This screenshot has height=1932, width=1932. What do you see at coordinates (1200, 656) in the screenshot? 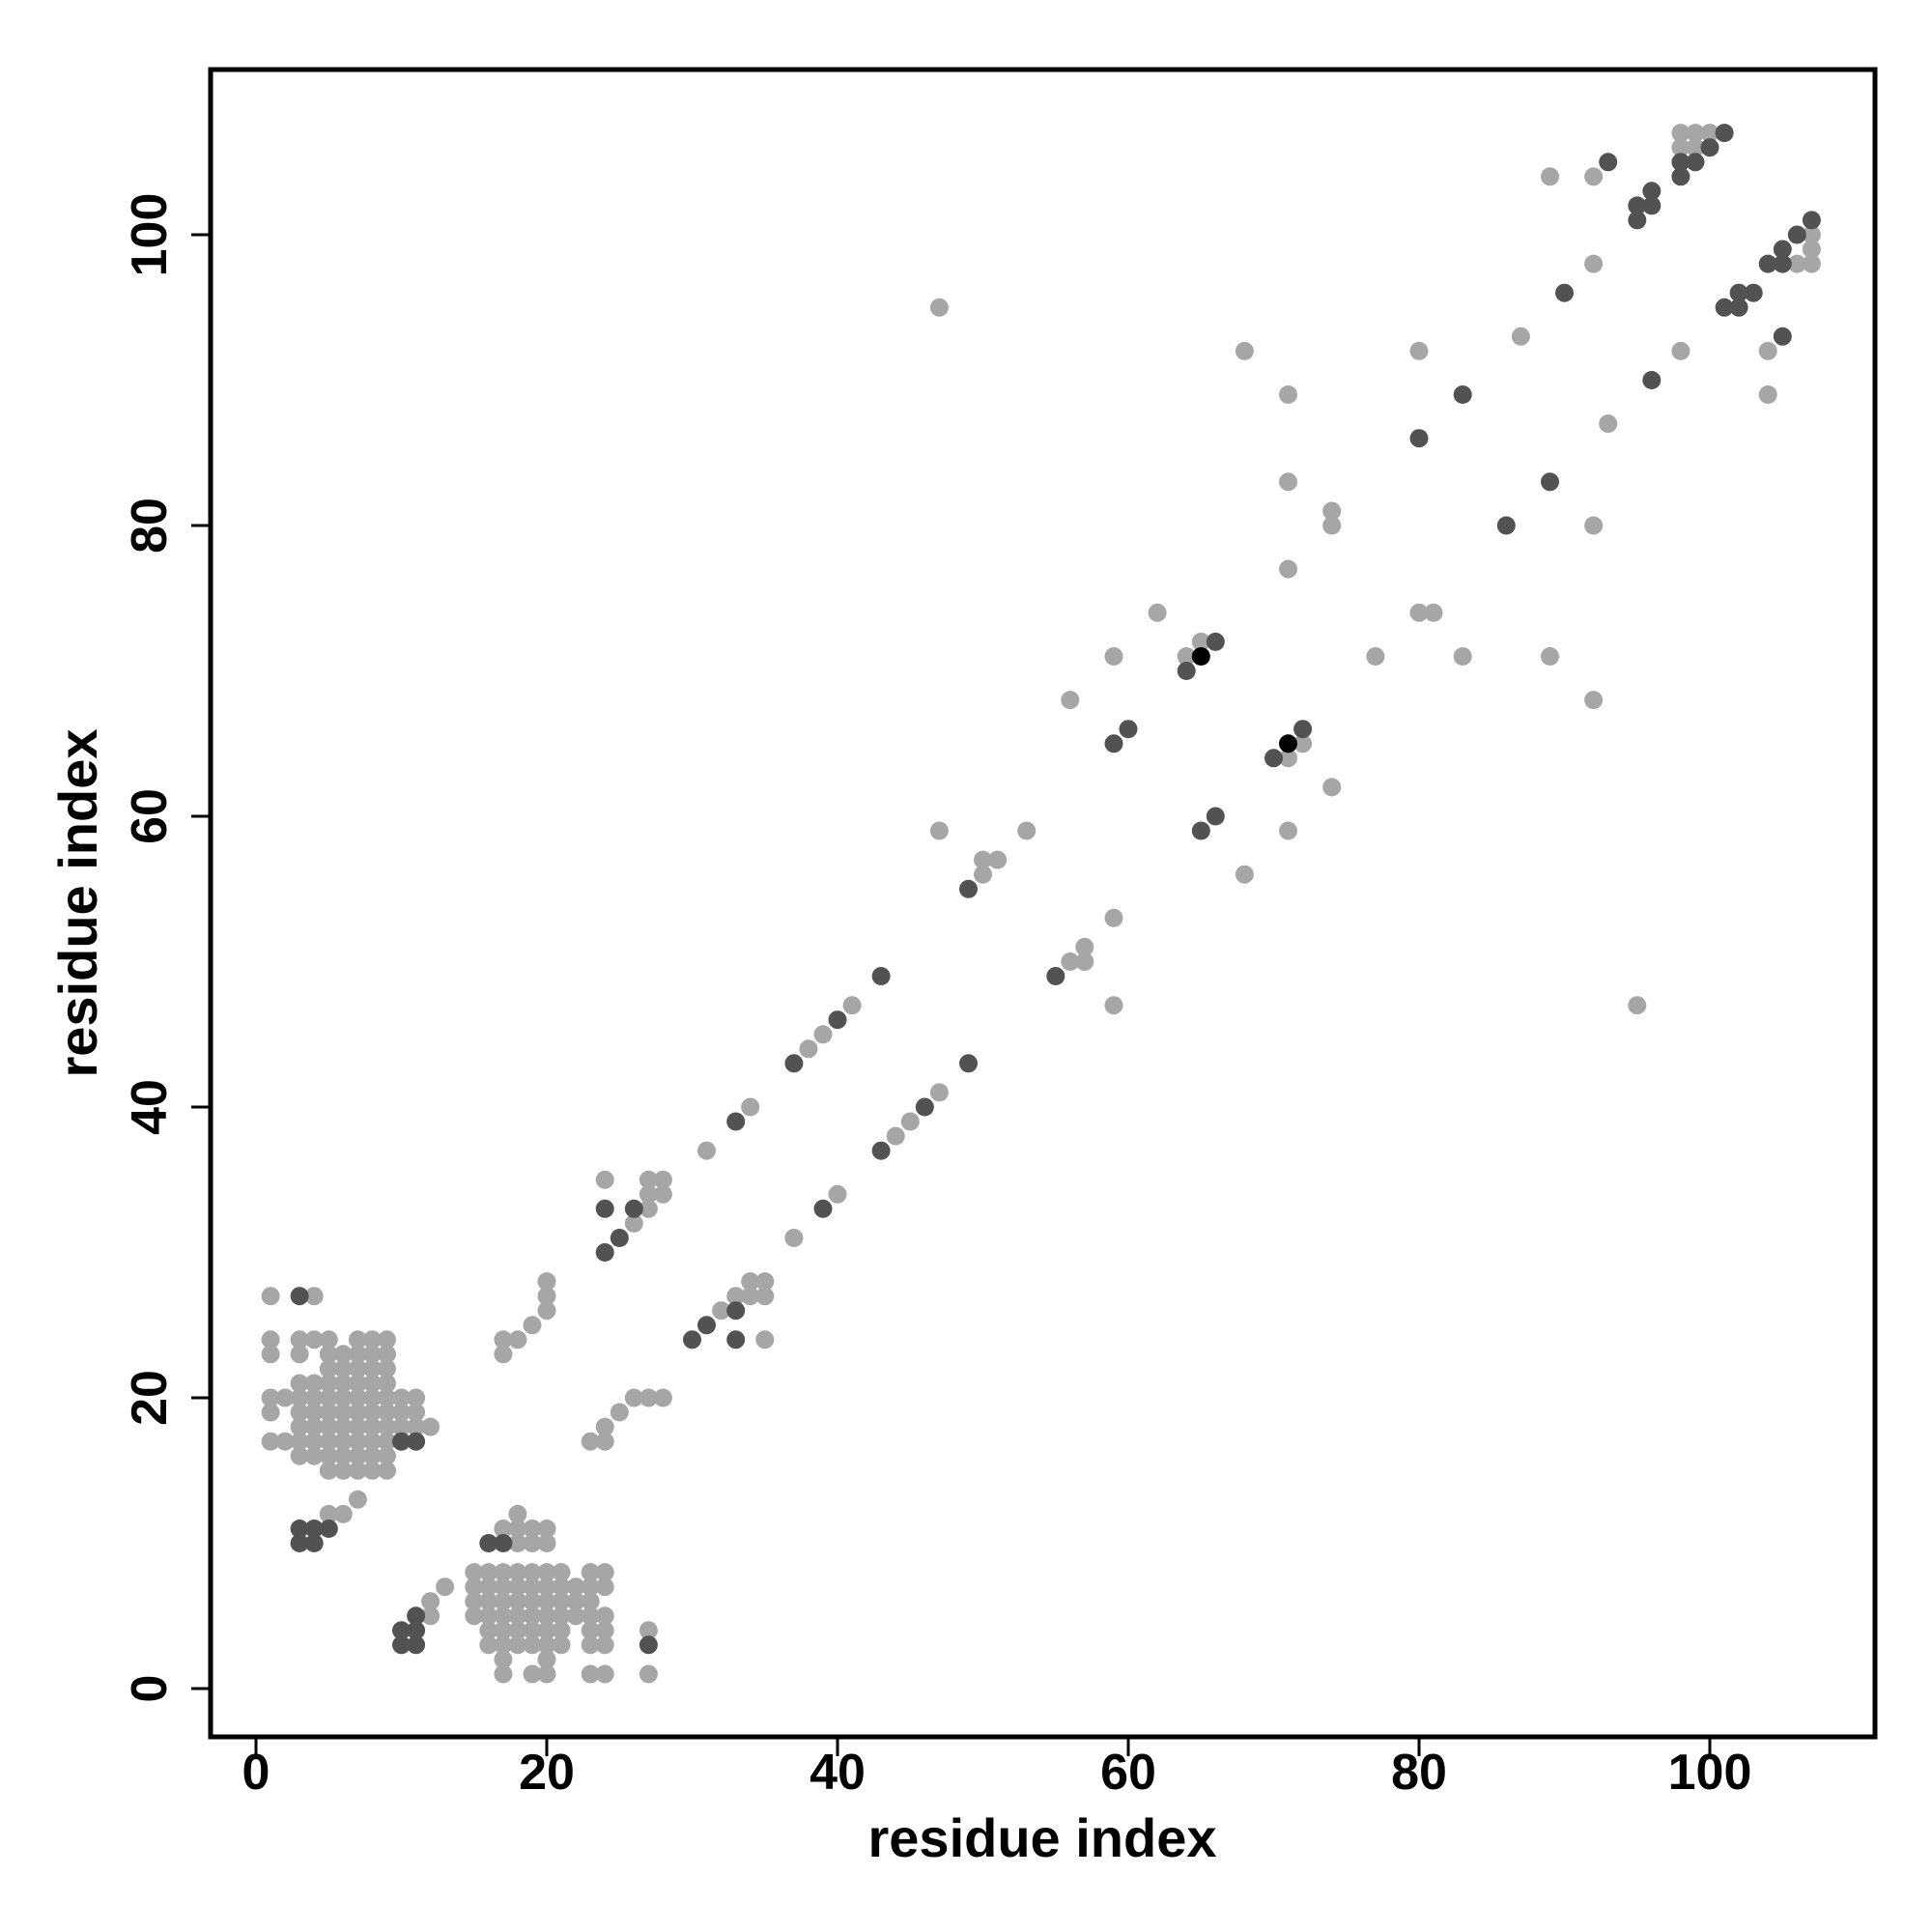
I see `contact-point-black` at bounding box center [1200, 656].